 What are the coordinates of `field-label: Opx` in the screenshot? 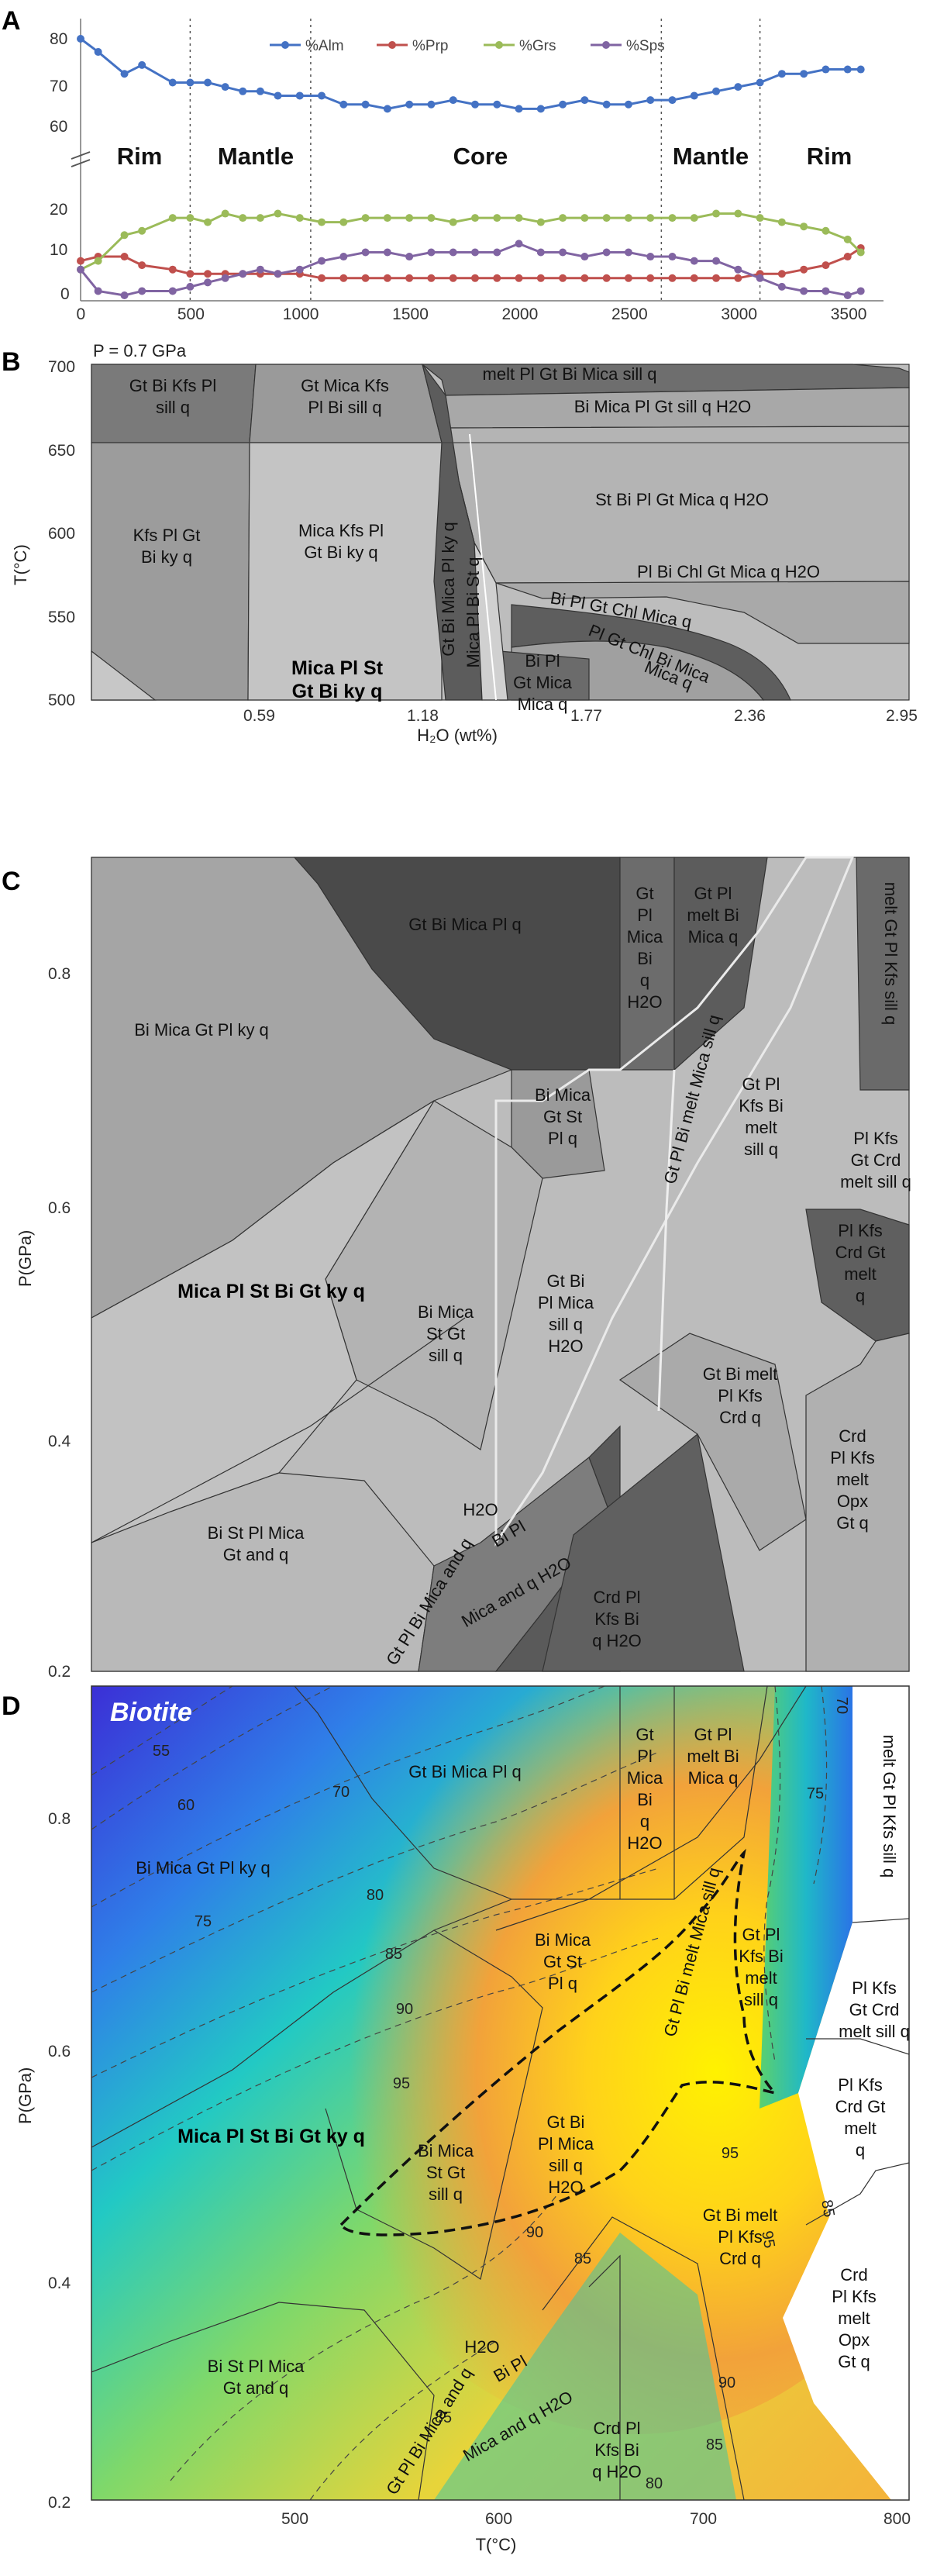 It's located at (852, 1501).